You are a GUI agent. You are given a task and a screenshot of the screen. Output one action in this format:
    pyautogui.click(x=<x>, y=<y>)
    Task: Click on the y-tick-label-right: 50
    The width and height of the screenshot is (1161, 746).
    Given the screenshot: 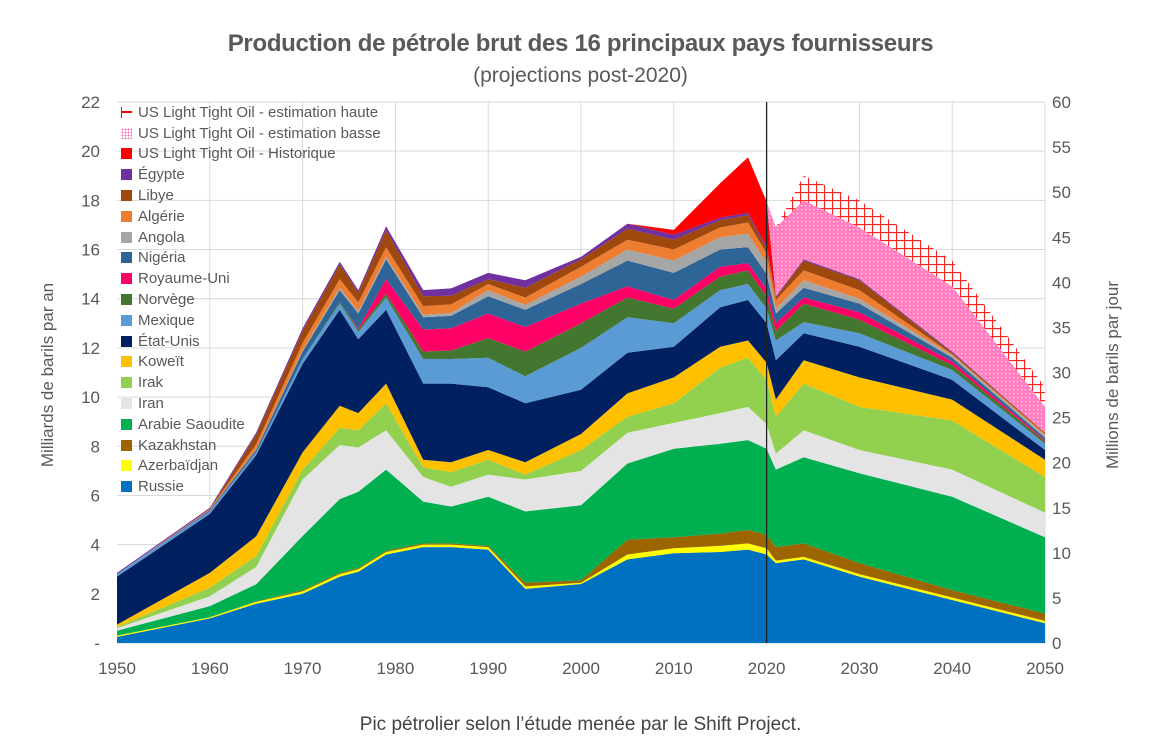 What is the action you would take?
    pyautogui.click(x=1061, y=192)
    